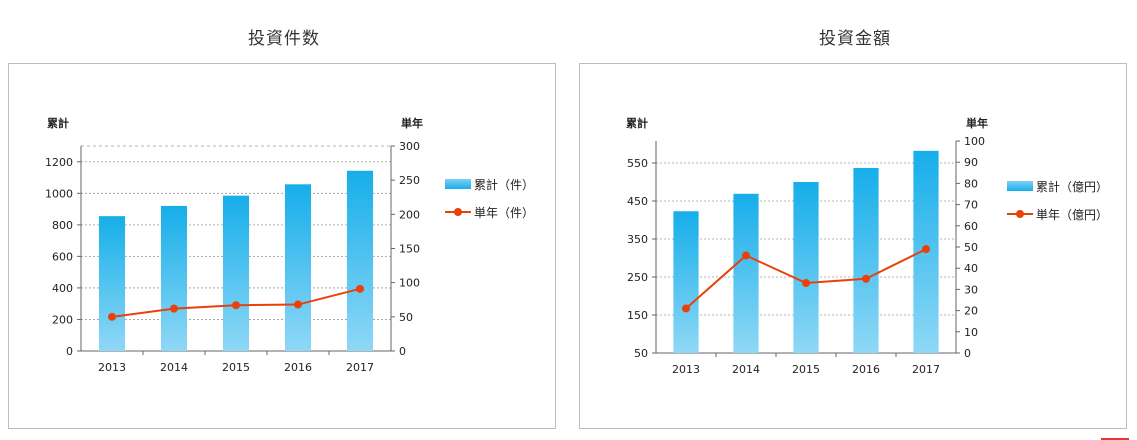  What do you see at coordinates (971, 332) in the screenshot?
I see `y2-tick-label: 10` at bounding box center [971, 332].